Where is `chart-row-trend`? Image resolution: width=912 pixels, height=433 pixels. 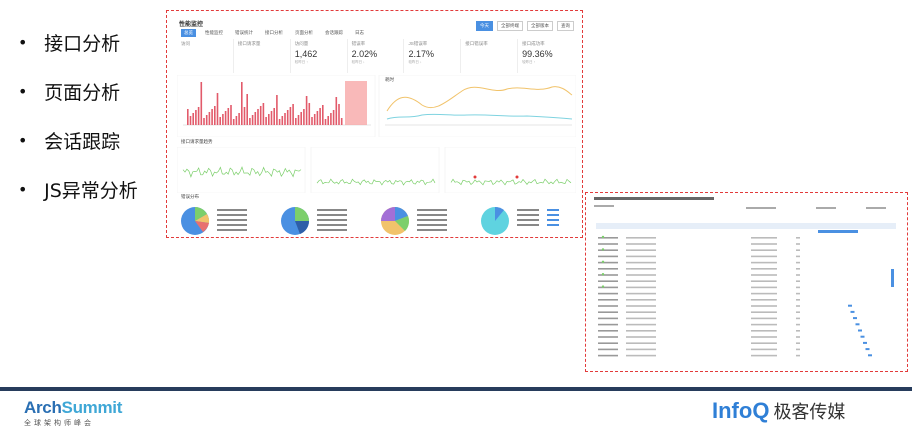
chart-row-trend is located at coordinates (376, 170).